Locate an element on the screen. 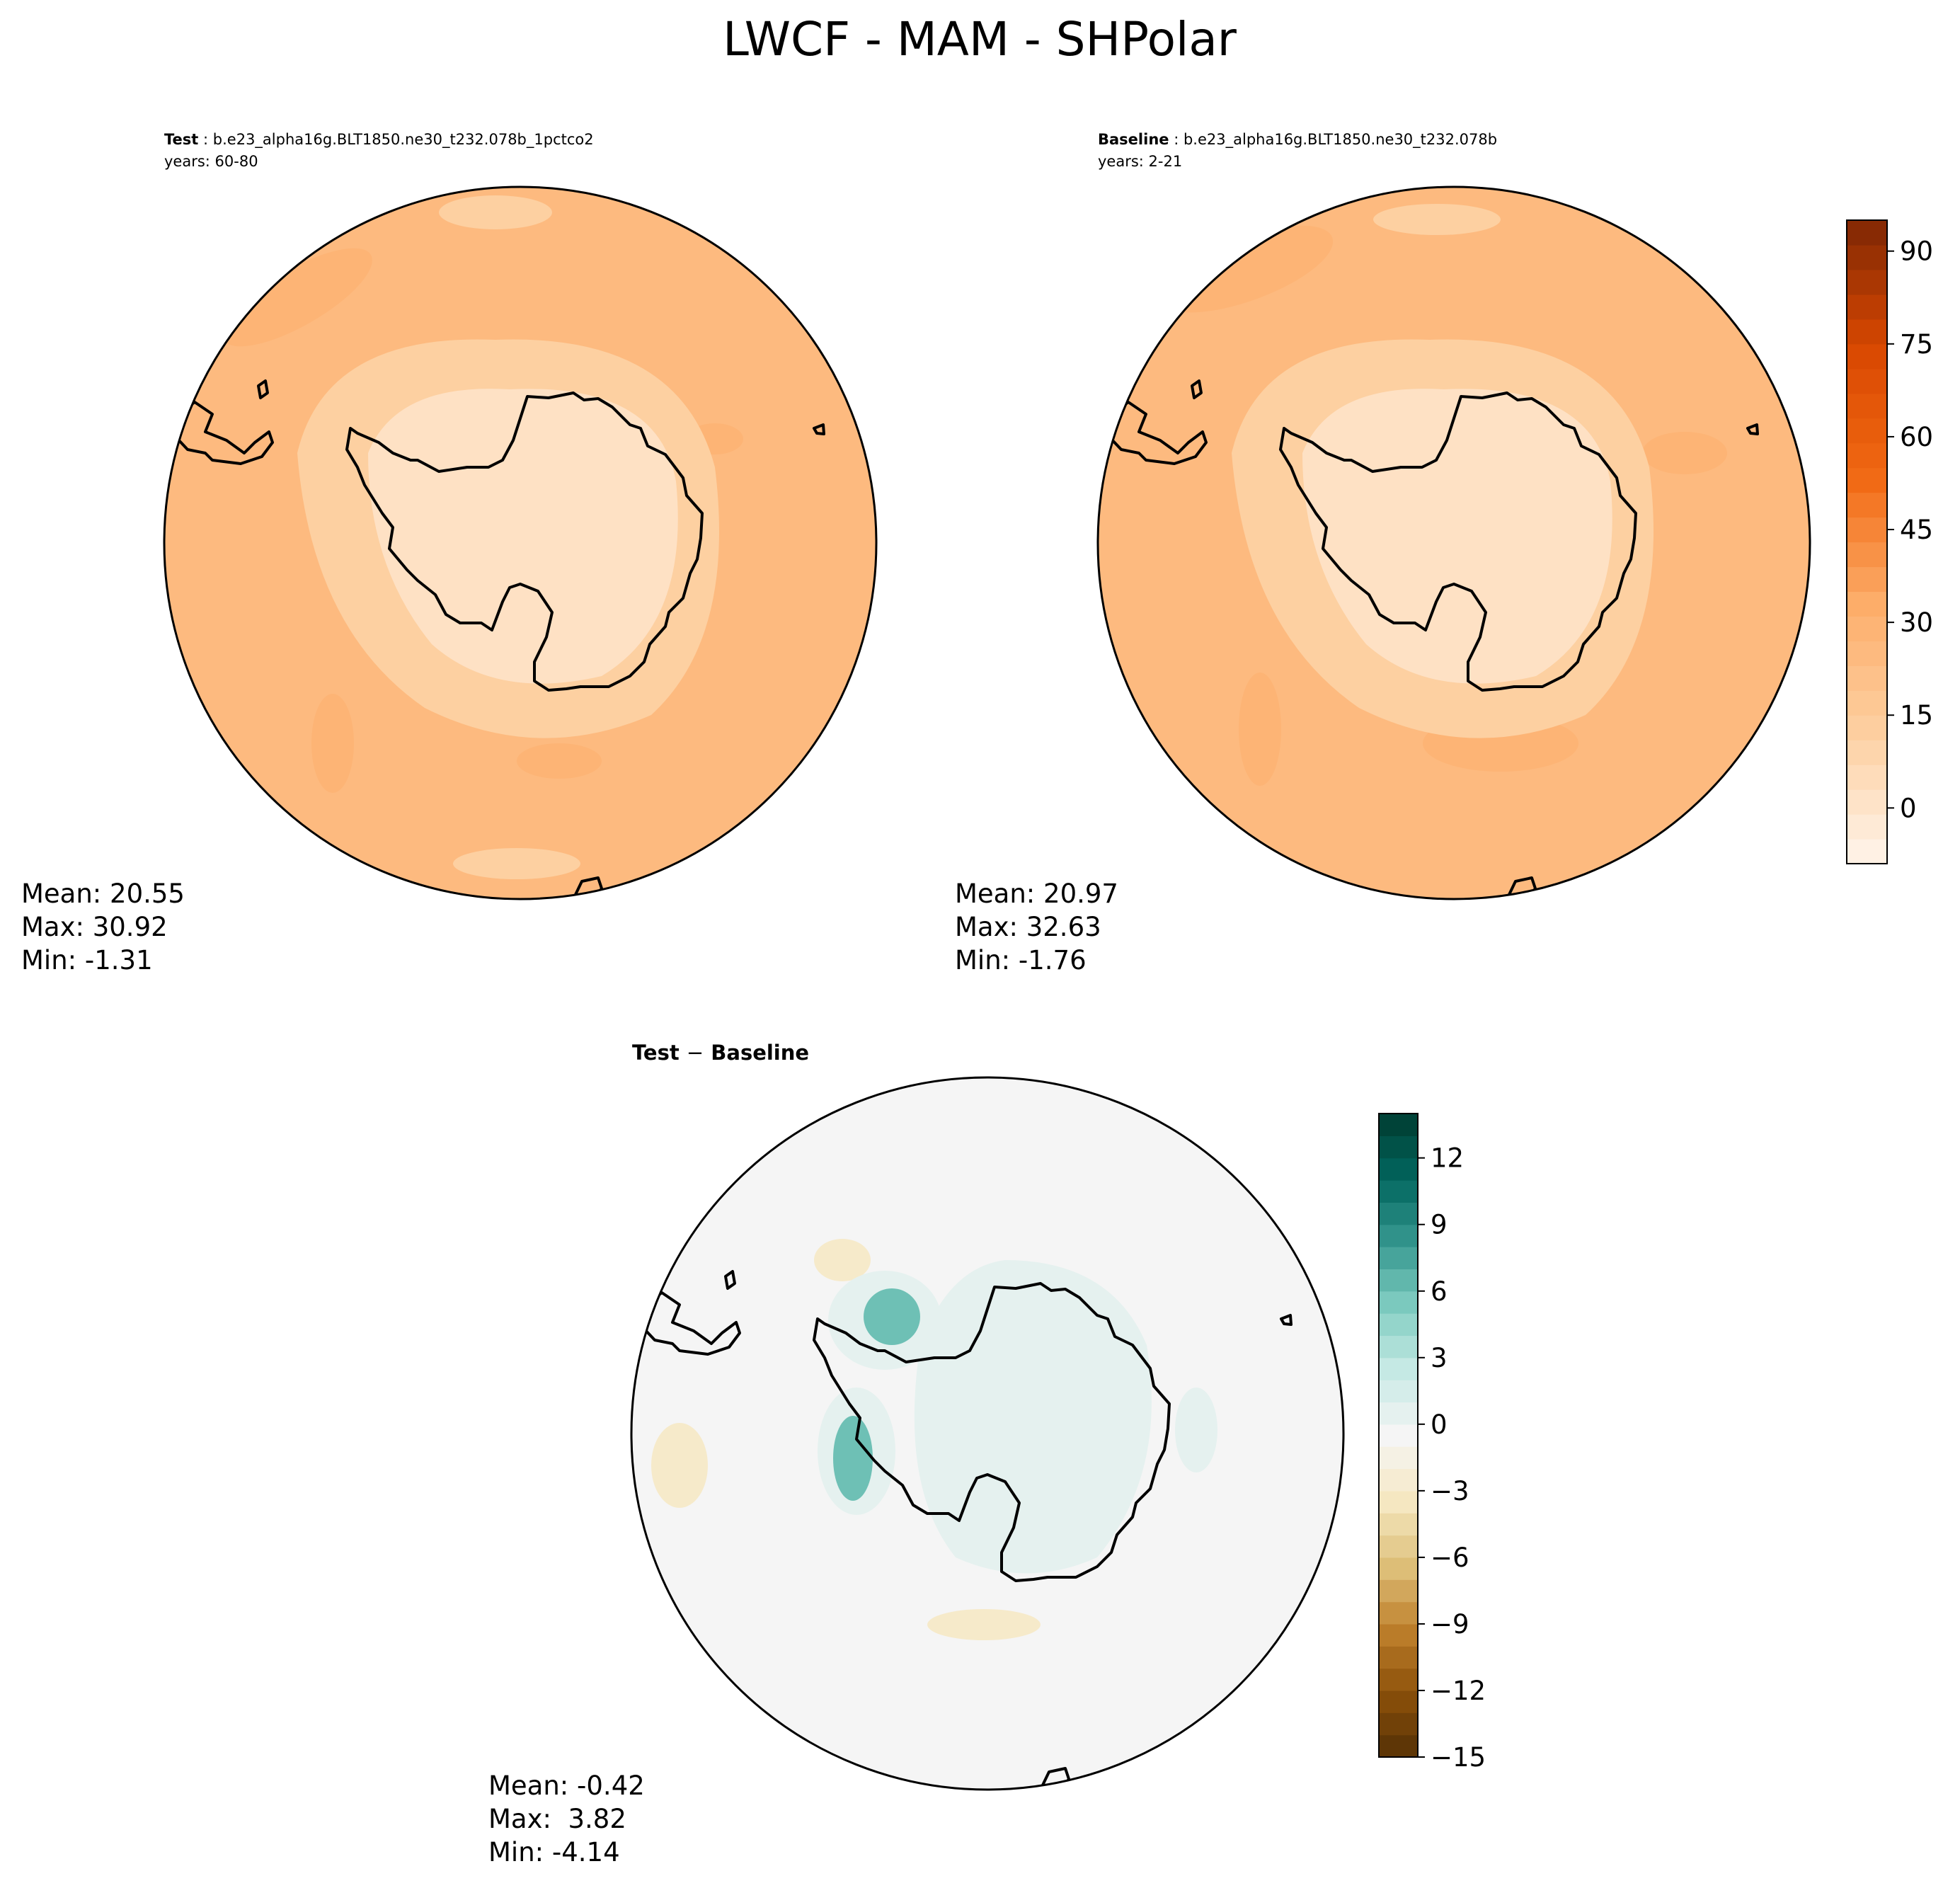  panel-baseline-label: Baseline is located at coordinates (1133, 140).